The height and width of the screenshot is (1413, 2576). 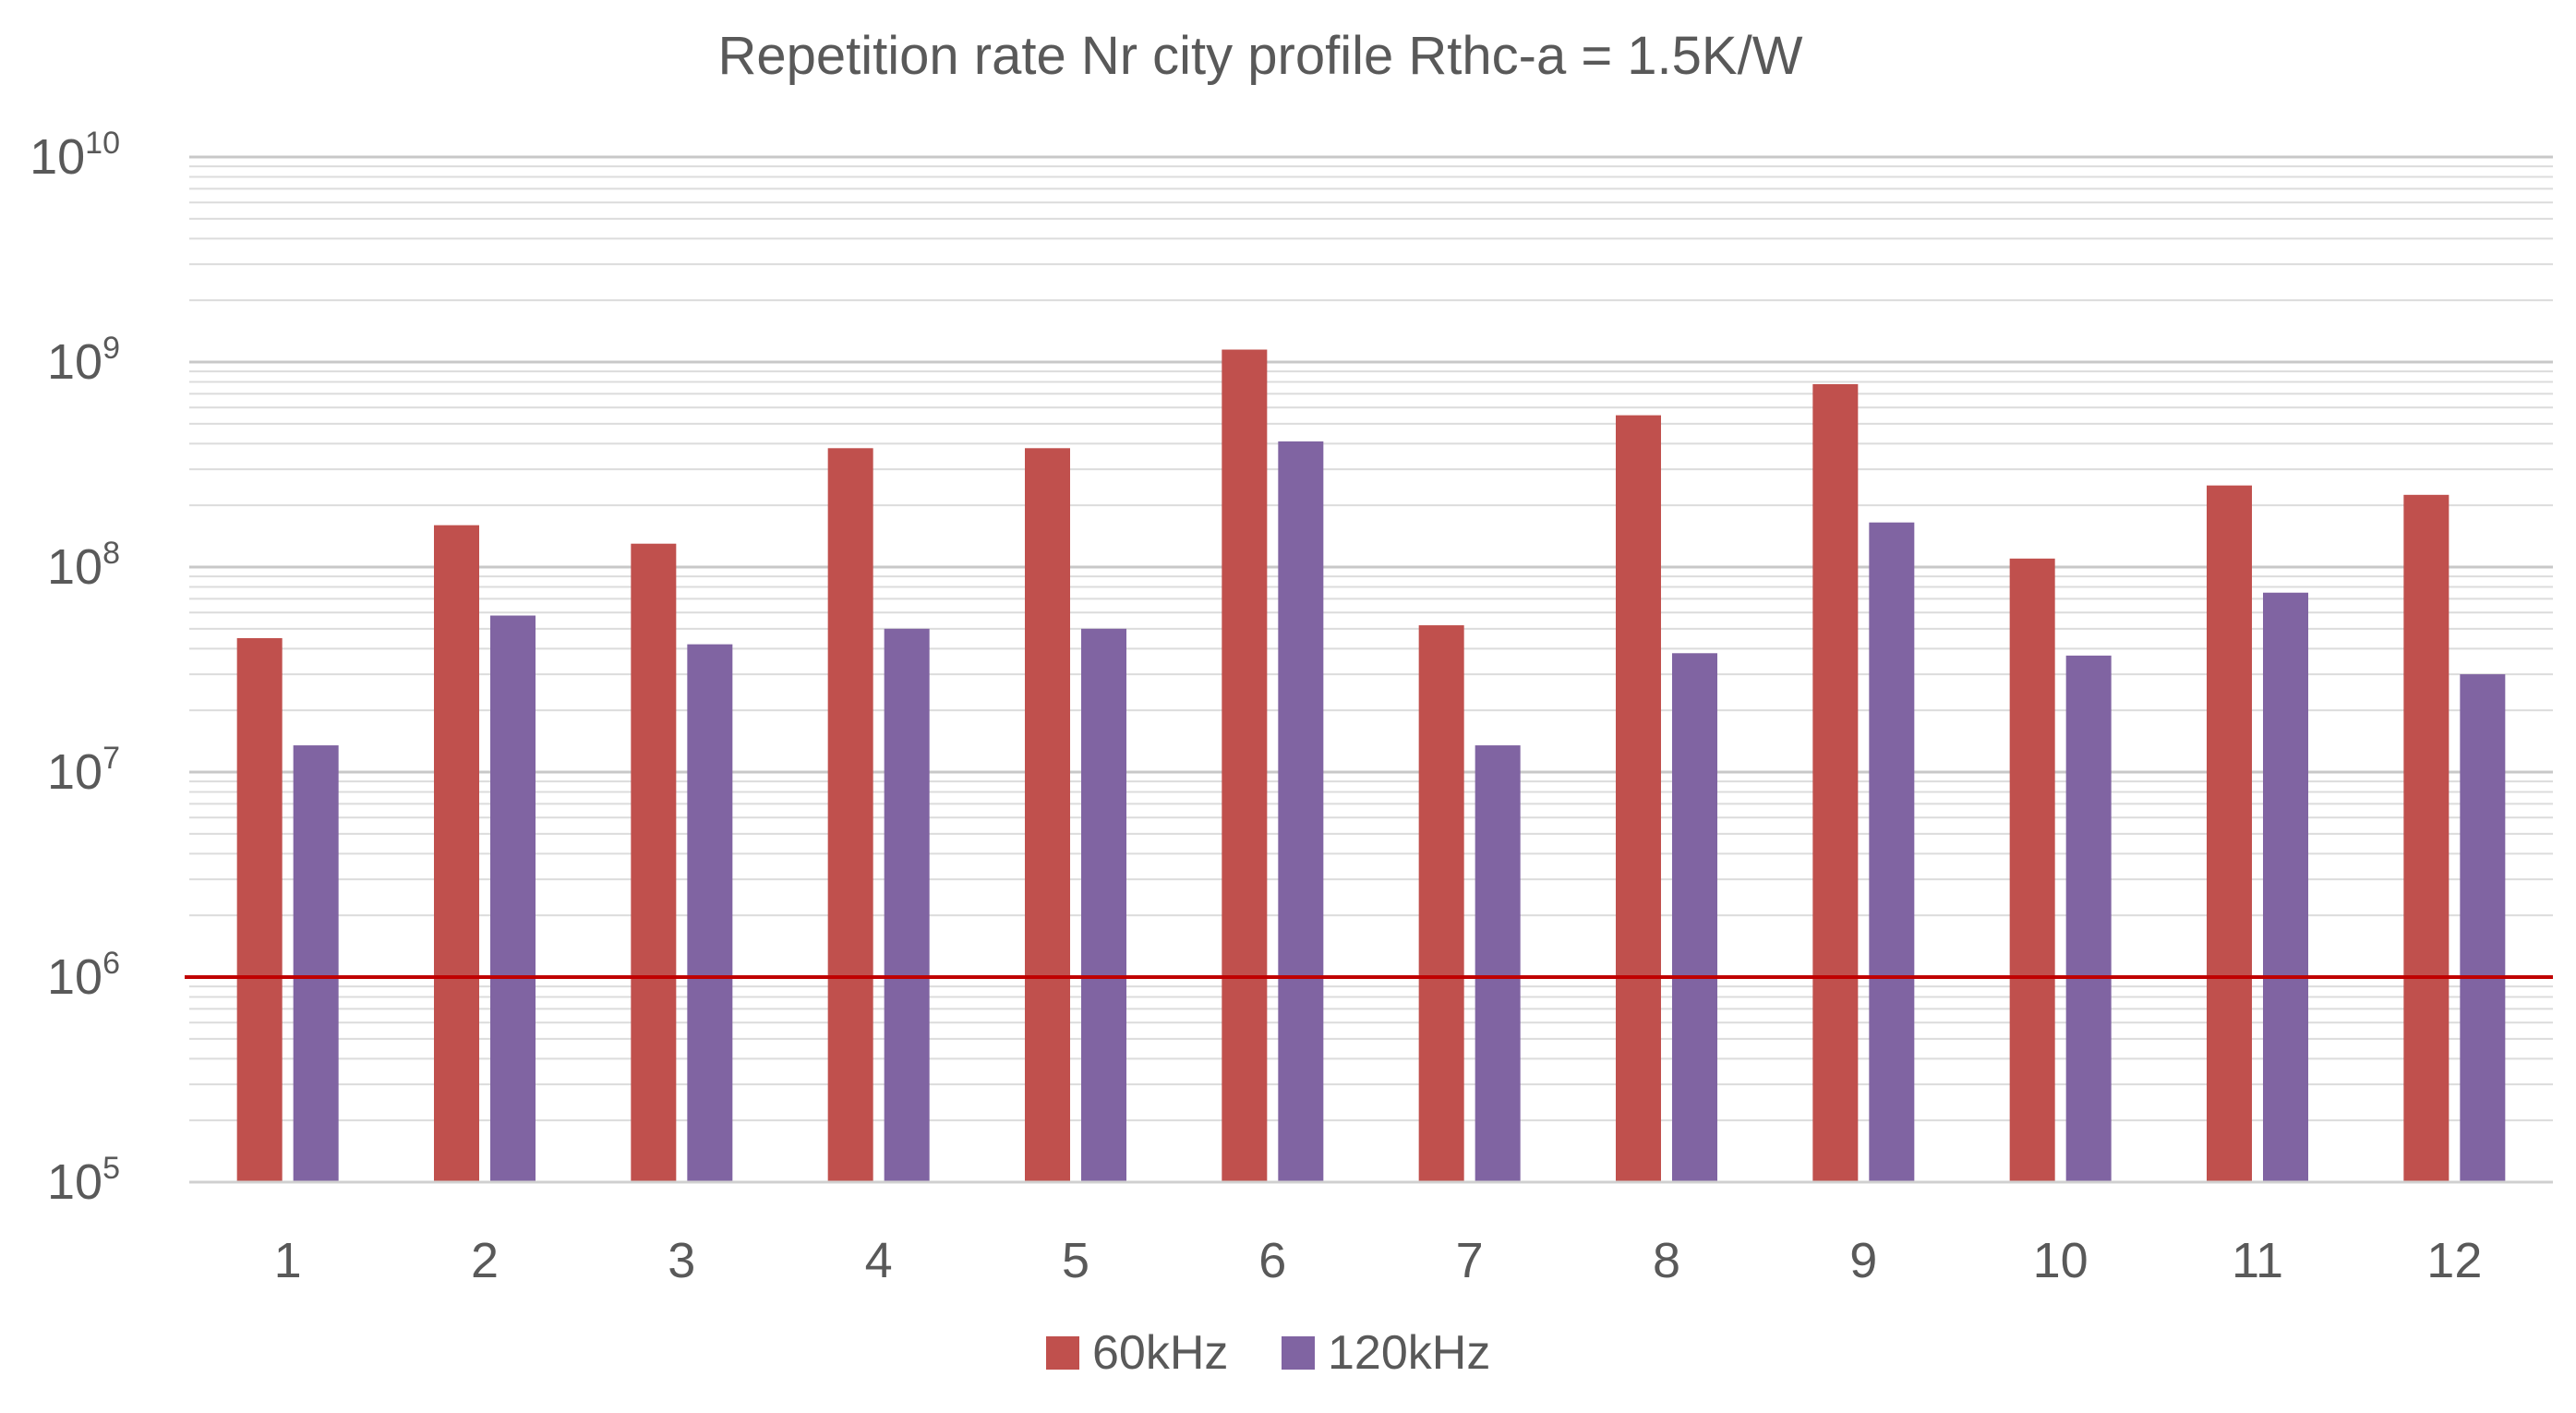 I want to click on y-tick-label: 10⁹, so click(x=83, y=360).